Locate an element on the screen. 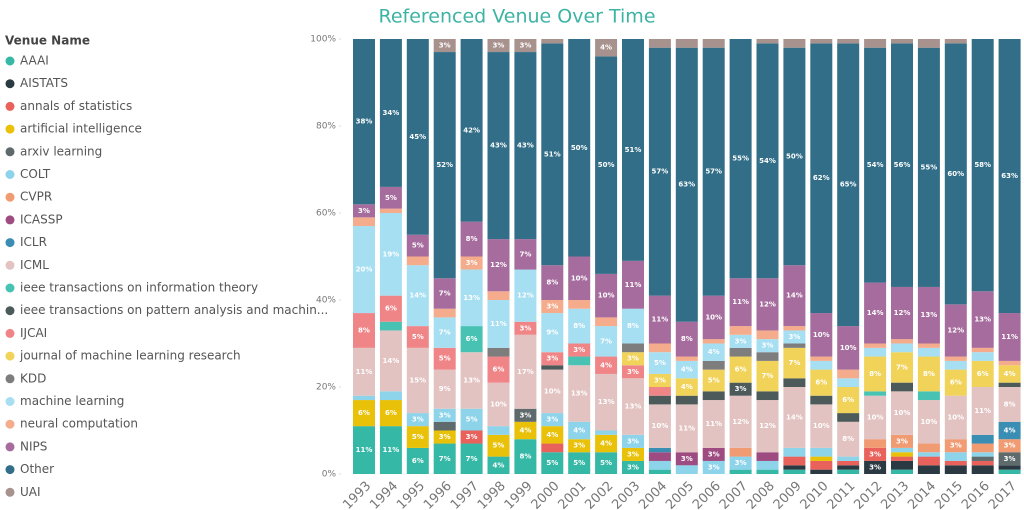 This screenshot has height=510, width=1024. data-label: 13% is located at coordinates (471, 298).